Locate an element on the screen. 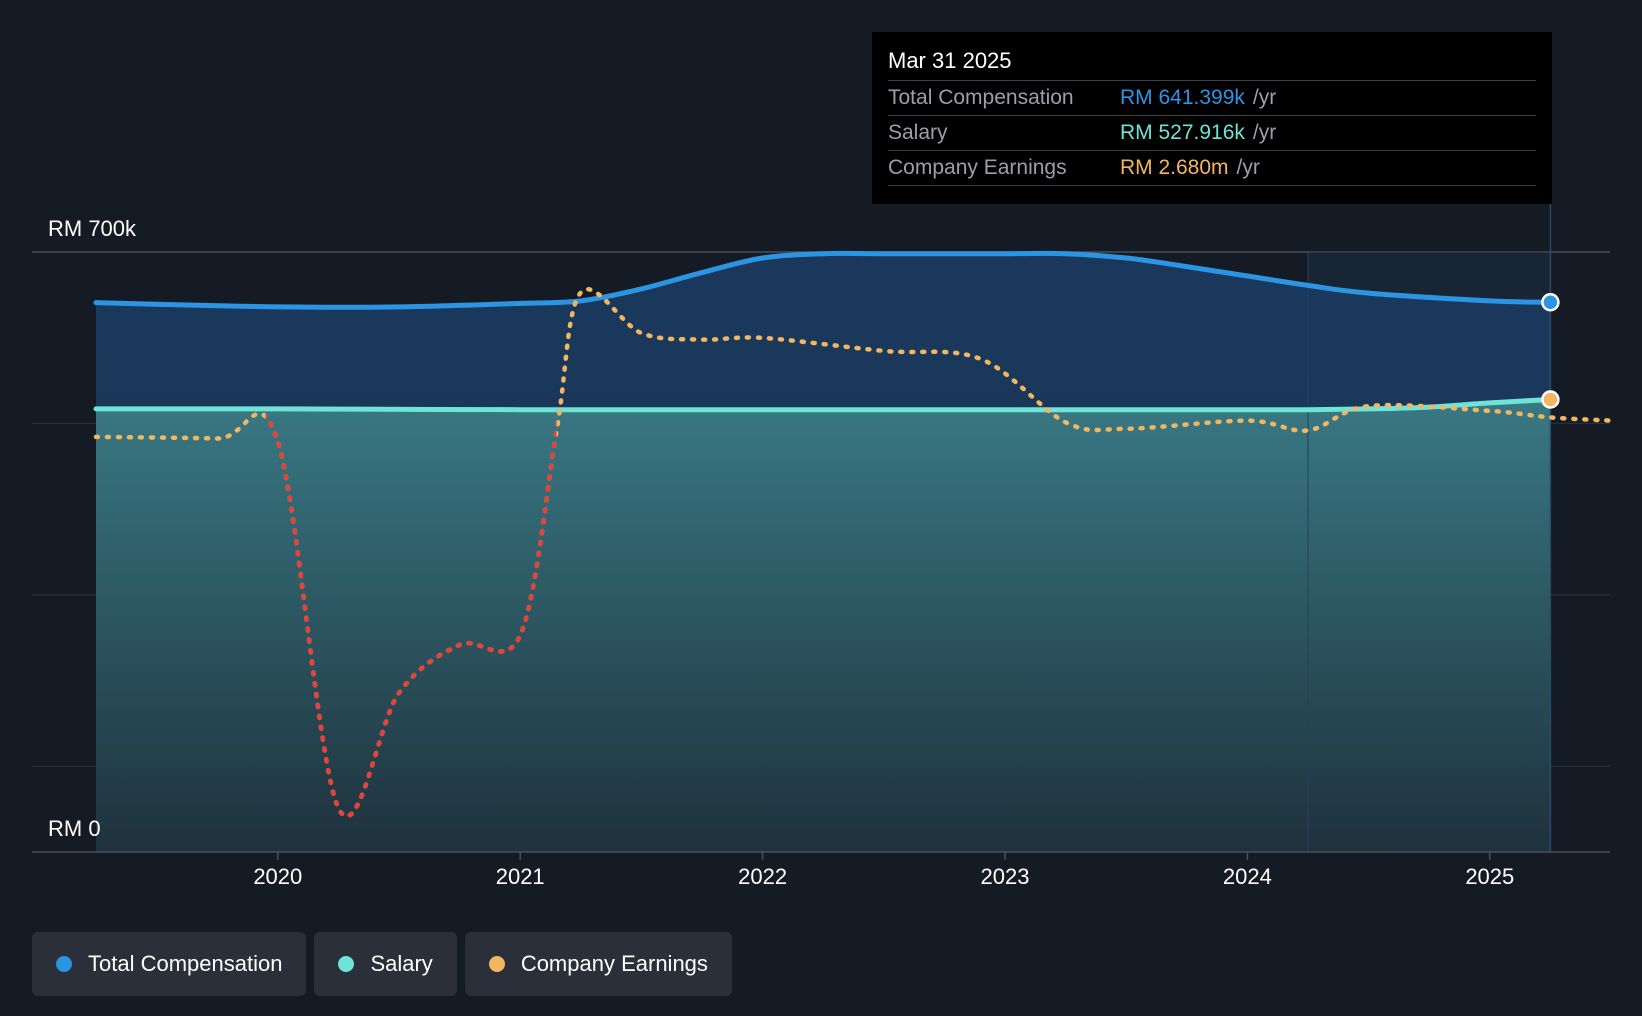 This screenshot has width=1642, height=1016. x-tick-label: 2024 is located at coordinates (1247, 876).